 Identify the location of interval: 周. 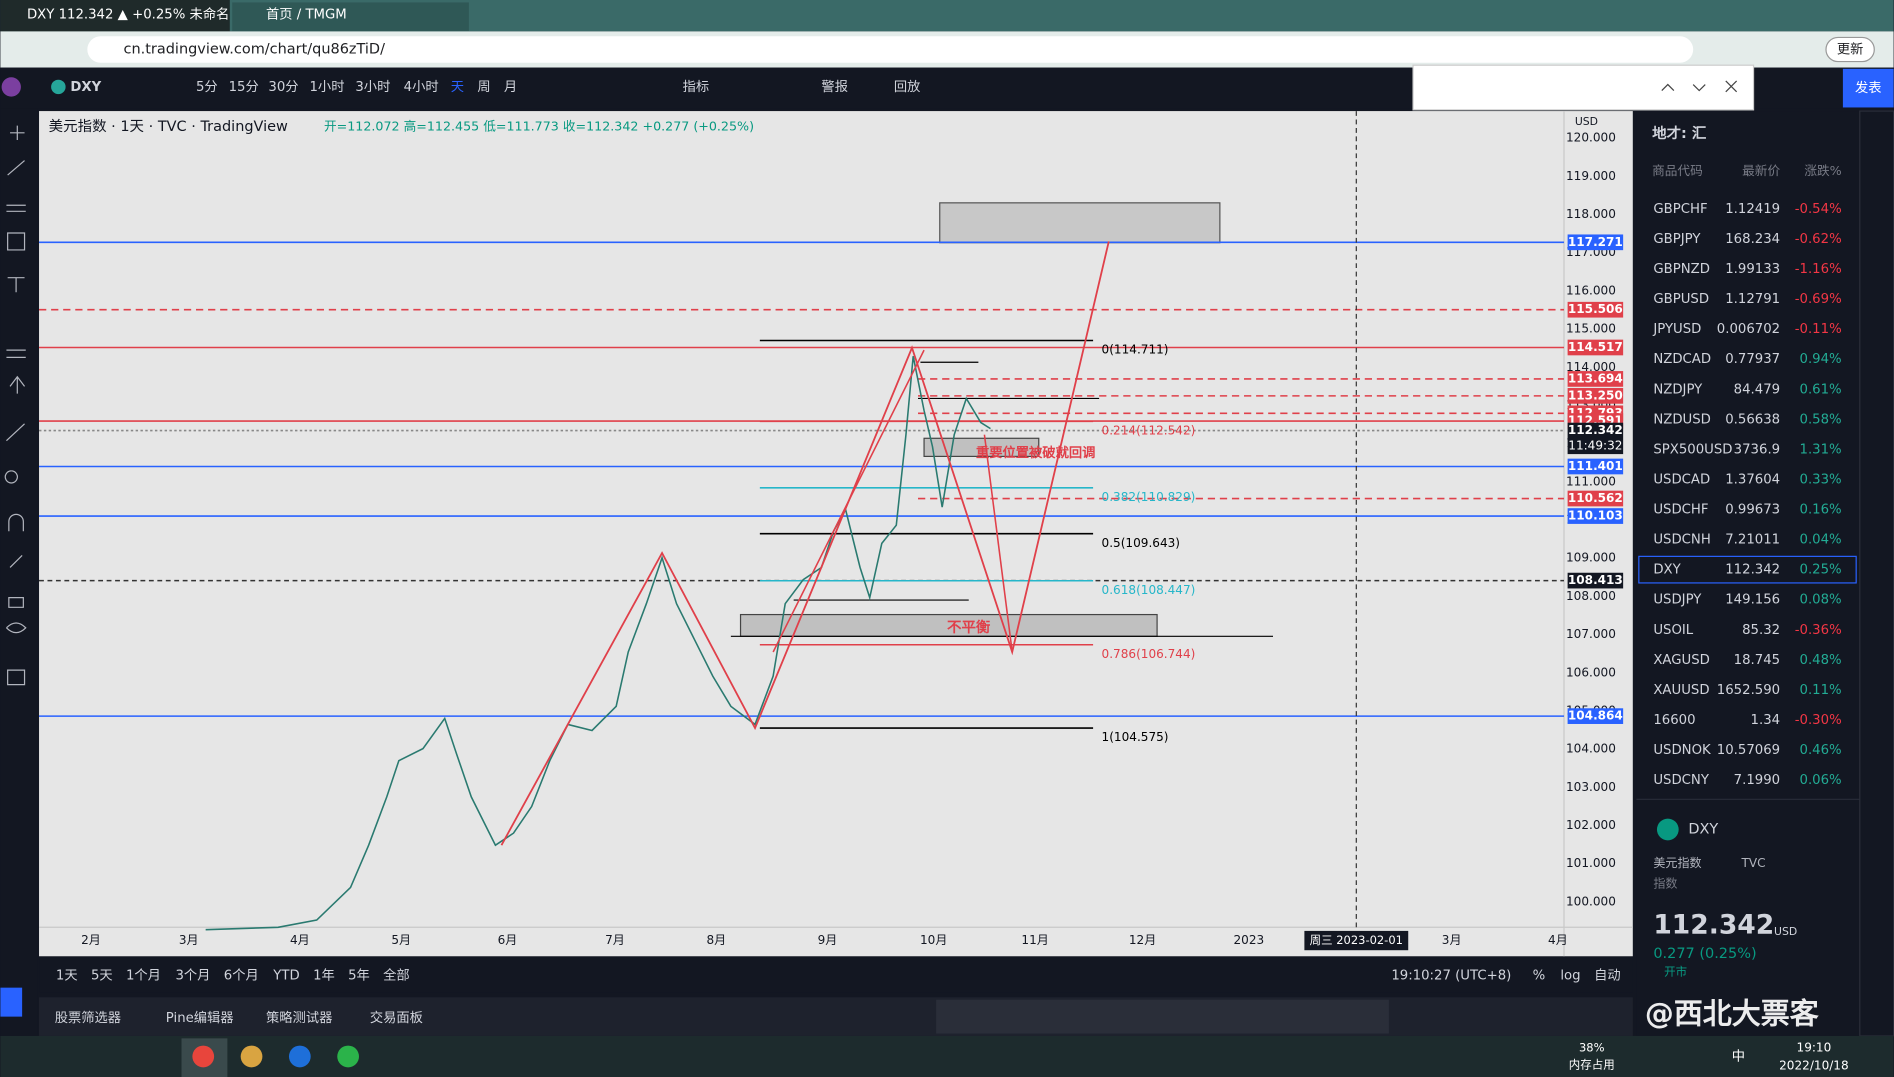
(483, 87).